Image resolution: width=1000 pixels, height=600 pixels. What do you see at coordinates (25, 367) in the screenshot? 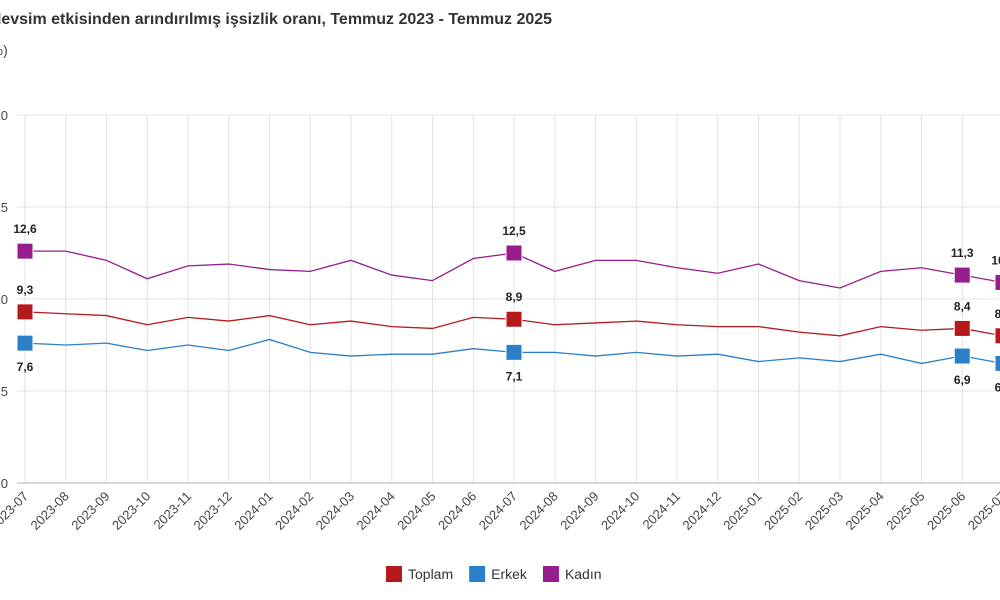
I see `data-label: 7,6` at bounding box center [25, 367].